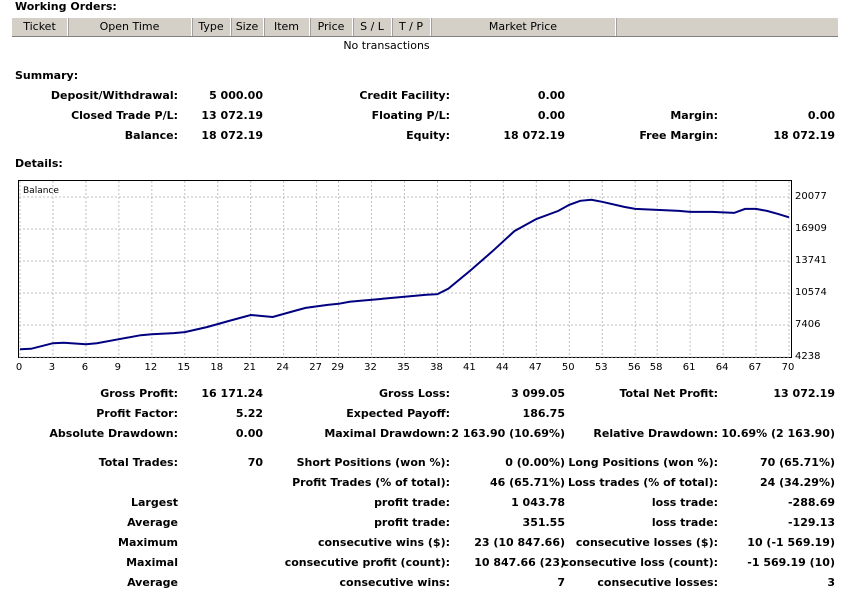 The width and height of the screenshot is (849, 595). I want to click on x-tick-label: 9, so click(118, 367).